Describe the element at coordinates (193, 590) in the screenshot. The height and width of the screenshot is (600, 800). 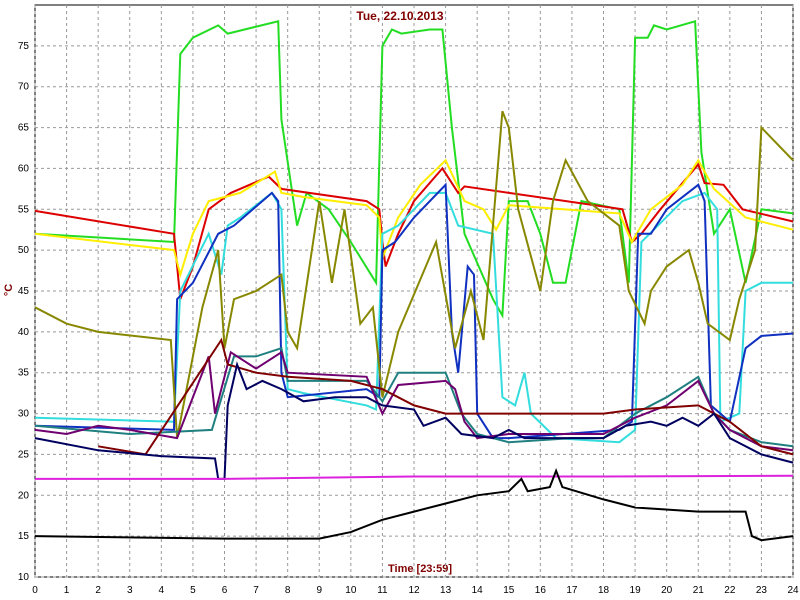
I see `x-tick-label: 5` at that location.